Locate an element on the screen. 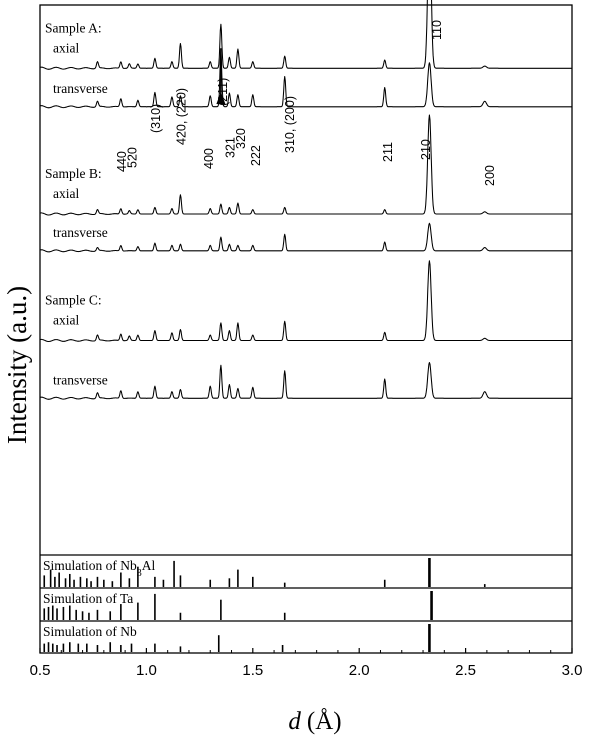  peak-index-label: 200 is located at coordinates (490, 175).